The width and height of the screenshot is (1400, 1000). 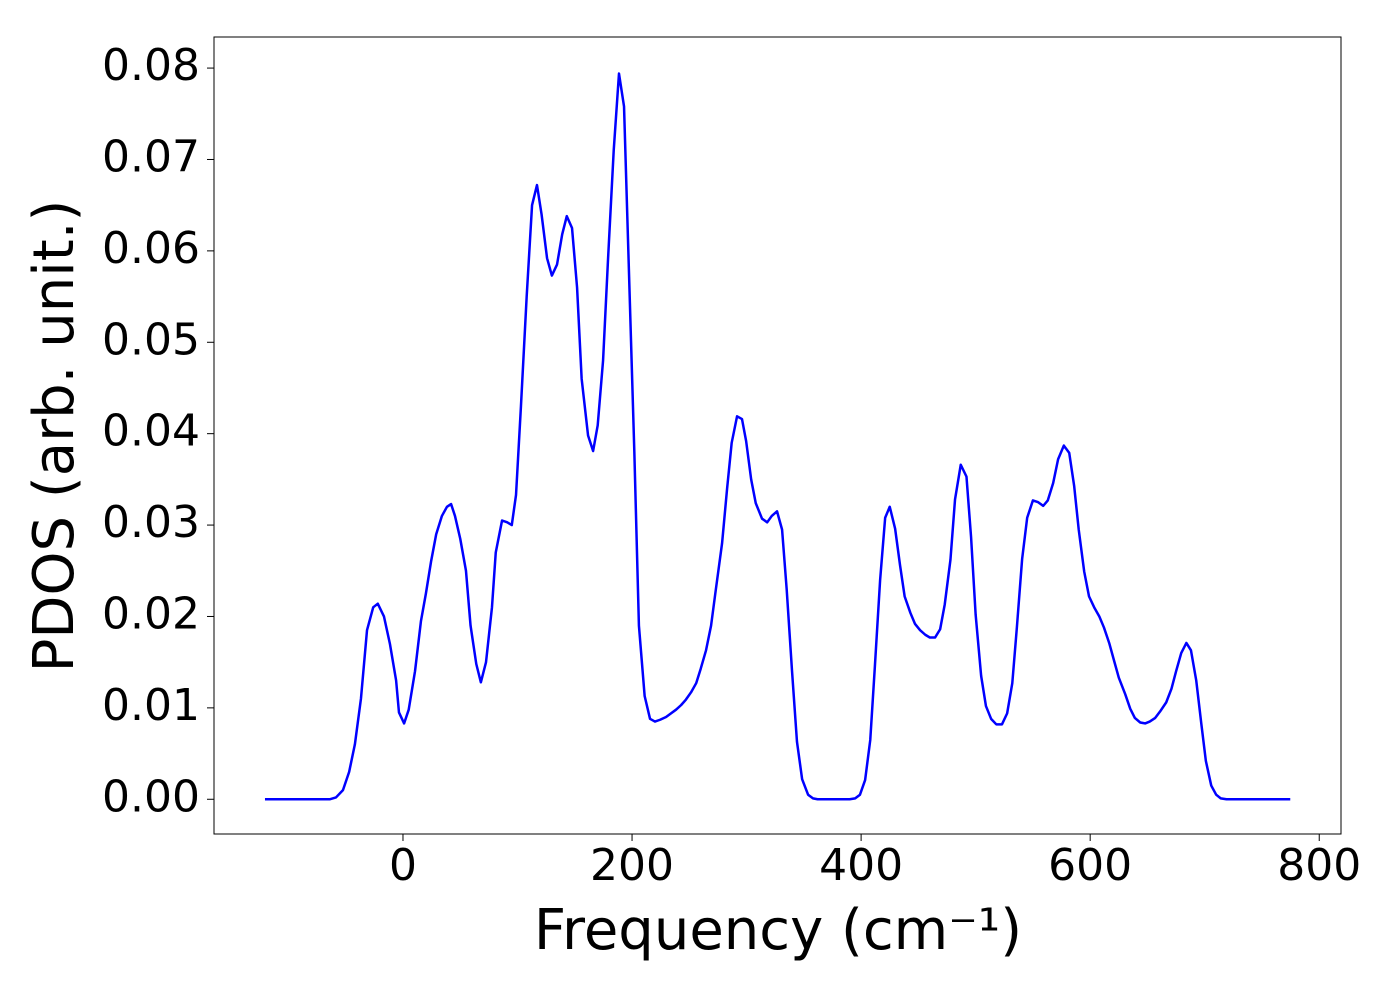 I want to click on y-tick-label: 0.04, so click(x=151, y=431).